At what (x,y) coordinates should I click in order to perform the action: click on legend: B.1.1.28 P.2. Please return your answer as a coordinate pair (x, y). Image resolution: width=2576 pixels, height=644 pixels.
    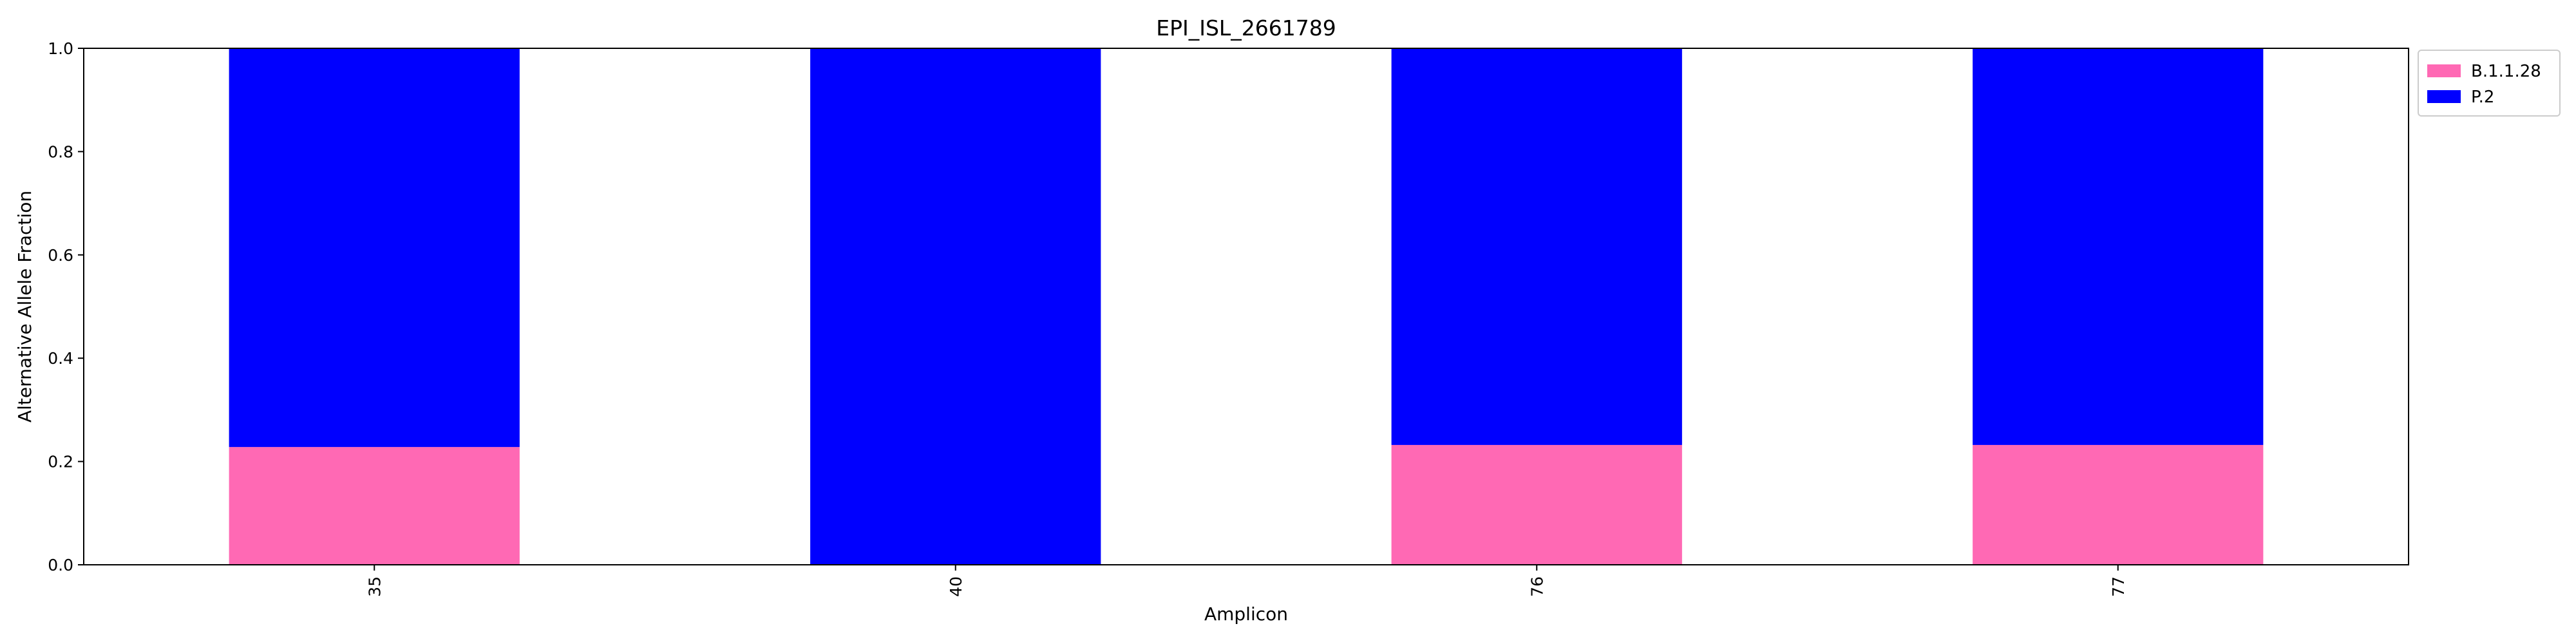
    Looking at the image, I should click on (2489, 83).